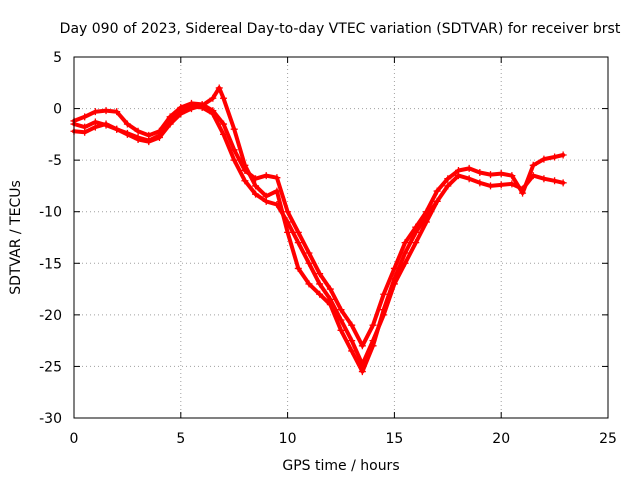  I want to click on x-tick-label: 5, so click(180, 439).